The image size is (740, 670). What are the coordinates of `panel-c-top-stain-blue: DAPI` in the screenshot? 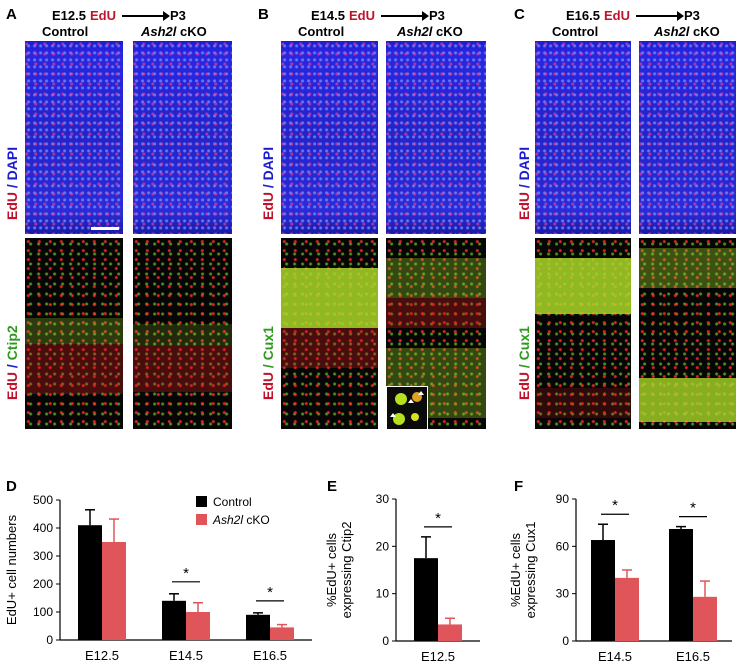 It's located at (524, 163).